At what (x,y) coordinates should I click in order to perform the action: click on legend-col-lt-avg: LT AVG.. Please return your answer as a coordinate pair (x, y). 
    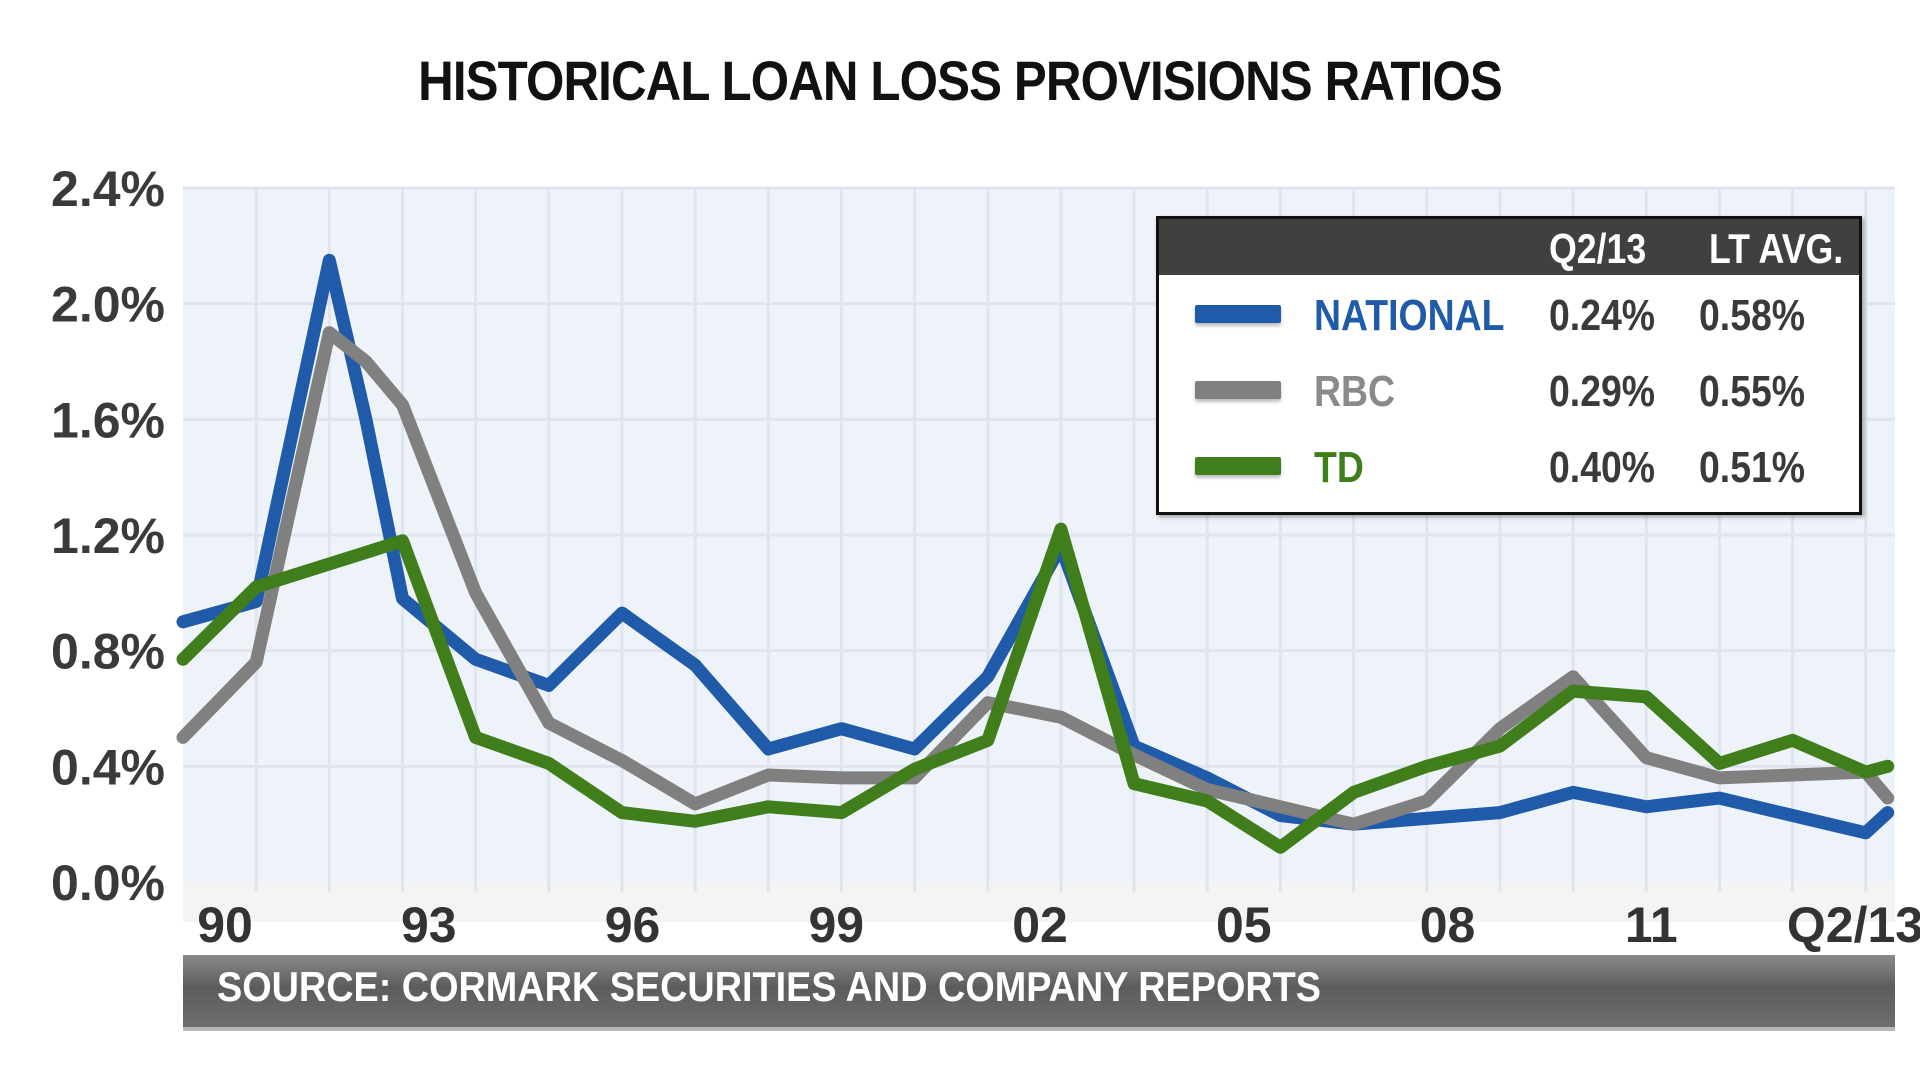
    Looking at the image, I should click on (1776, 248).